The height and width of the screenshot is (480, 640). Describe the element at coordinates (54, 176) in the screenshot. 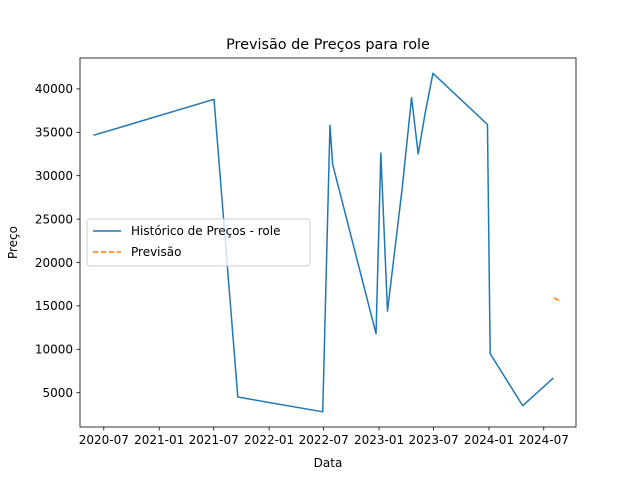

I see `y-tick-label: 30000` at that location.